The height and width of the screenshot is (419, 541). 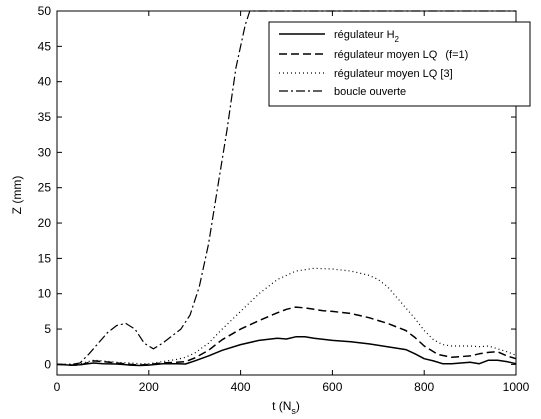 What do you see at coordinates (17, 195) in the screenshot?
I see `y-axis-label: Z (mm)` at bounding box center [17, 195].